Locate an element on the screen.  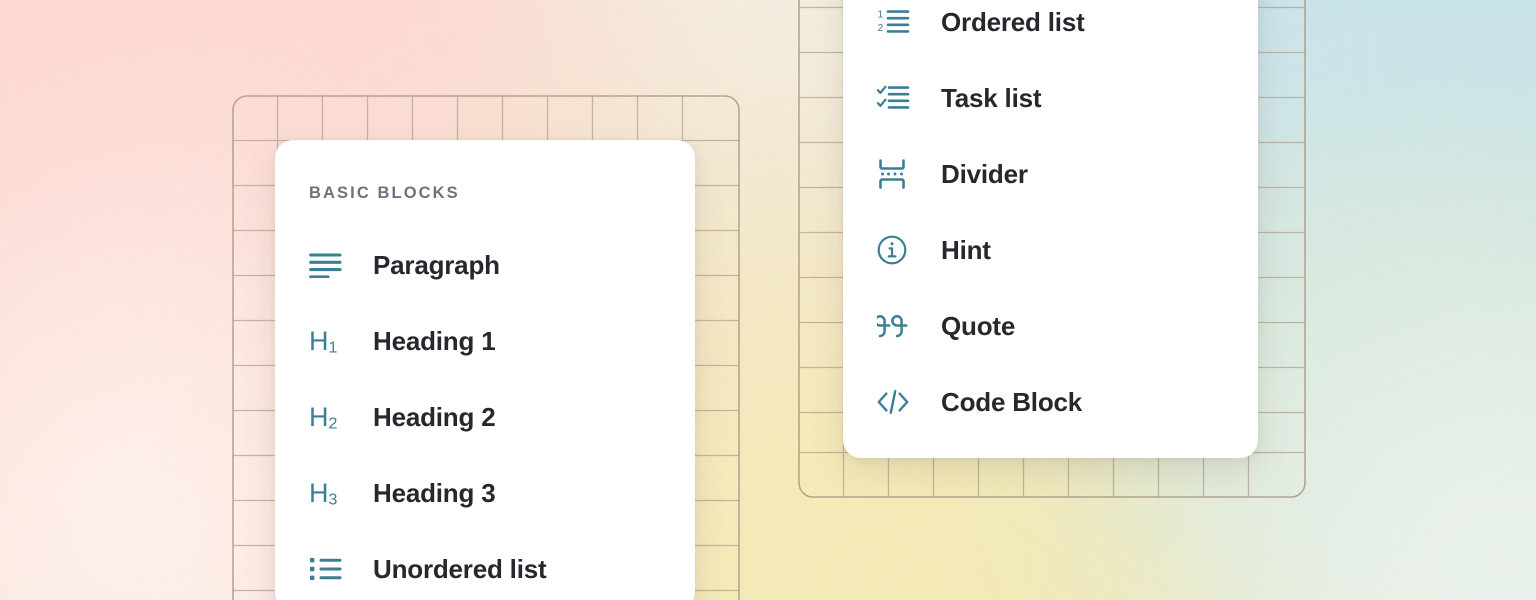
menu-item-label: Heading 2 is located at coordinates (434, 416).